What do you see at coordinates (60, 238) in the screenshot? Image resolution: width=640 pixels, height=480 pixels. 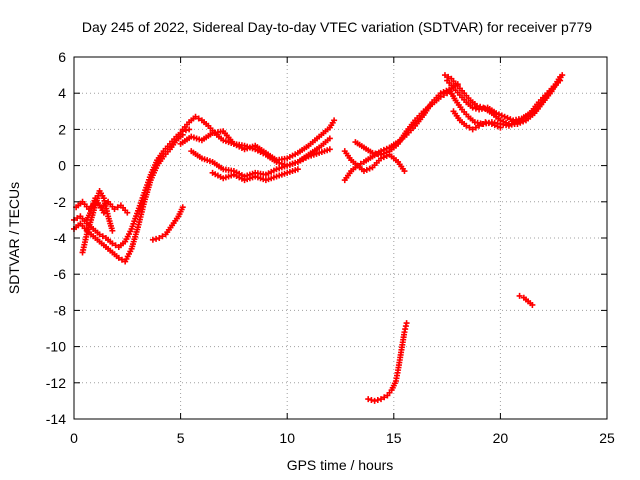 I see `y-tick-label: -4` at bounding box center [60, 238].